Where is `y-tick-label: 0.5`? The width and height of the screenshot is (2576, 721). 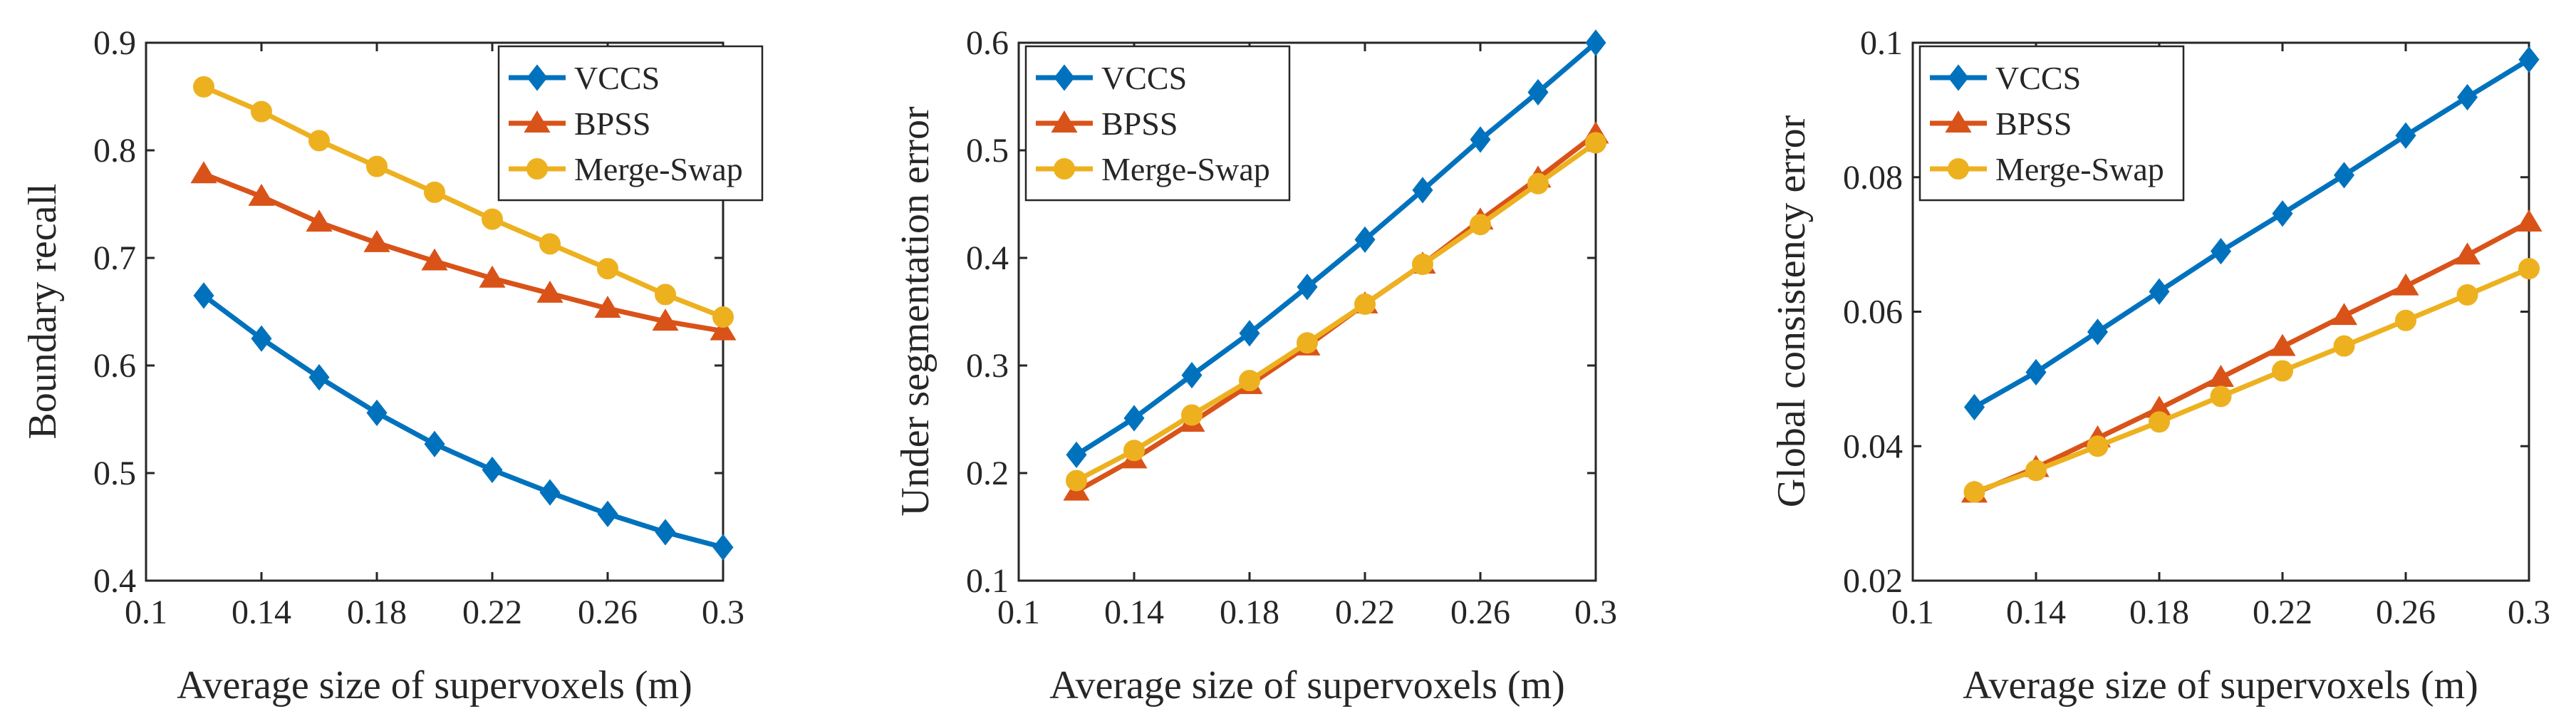 y-tick-label: 0.5 is located at coordinates (987, 151).